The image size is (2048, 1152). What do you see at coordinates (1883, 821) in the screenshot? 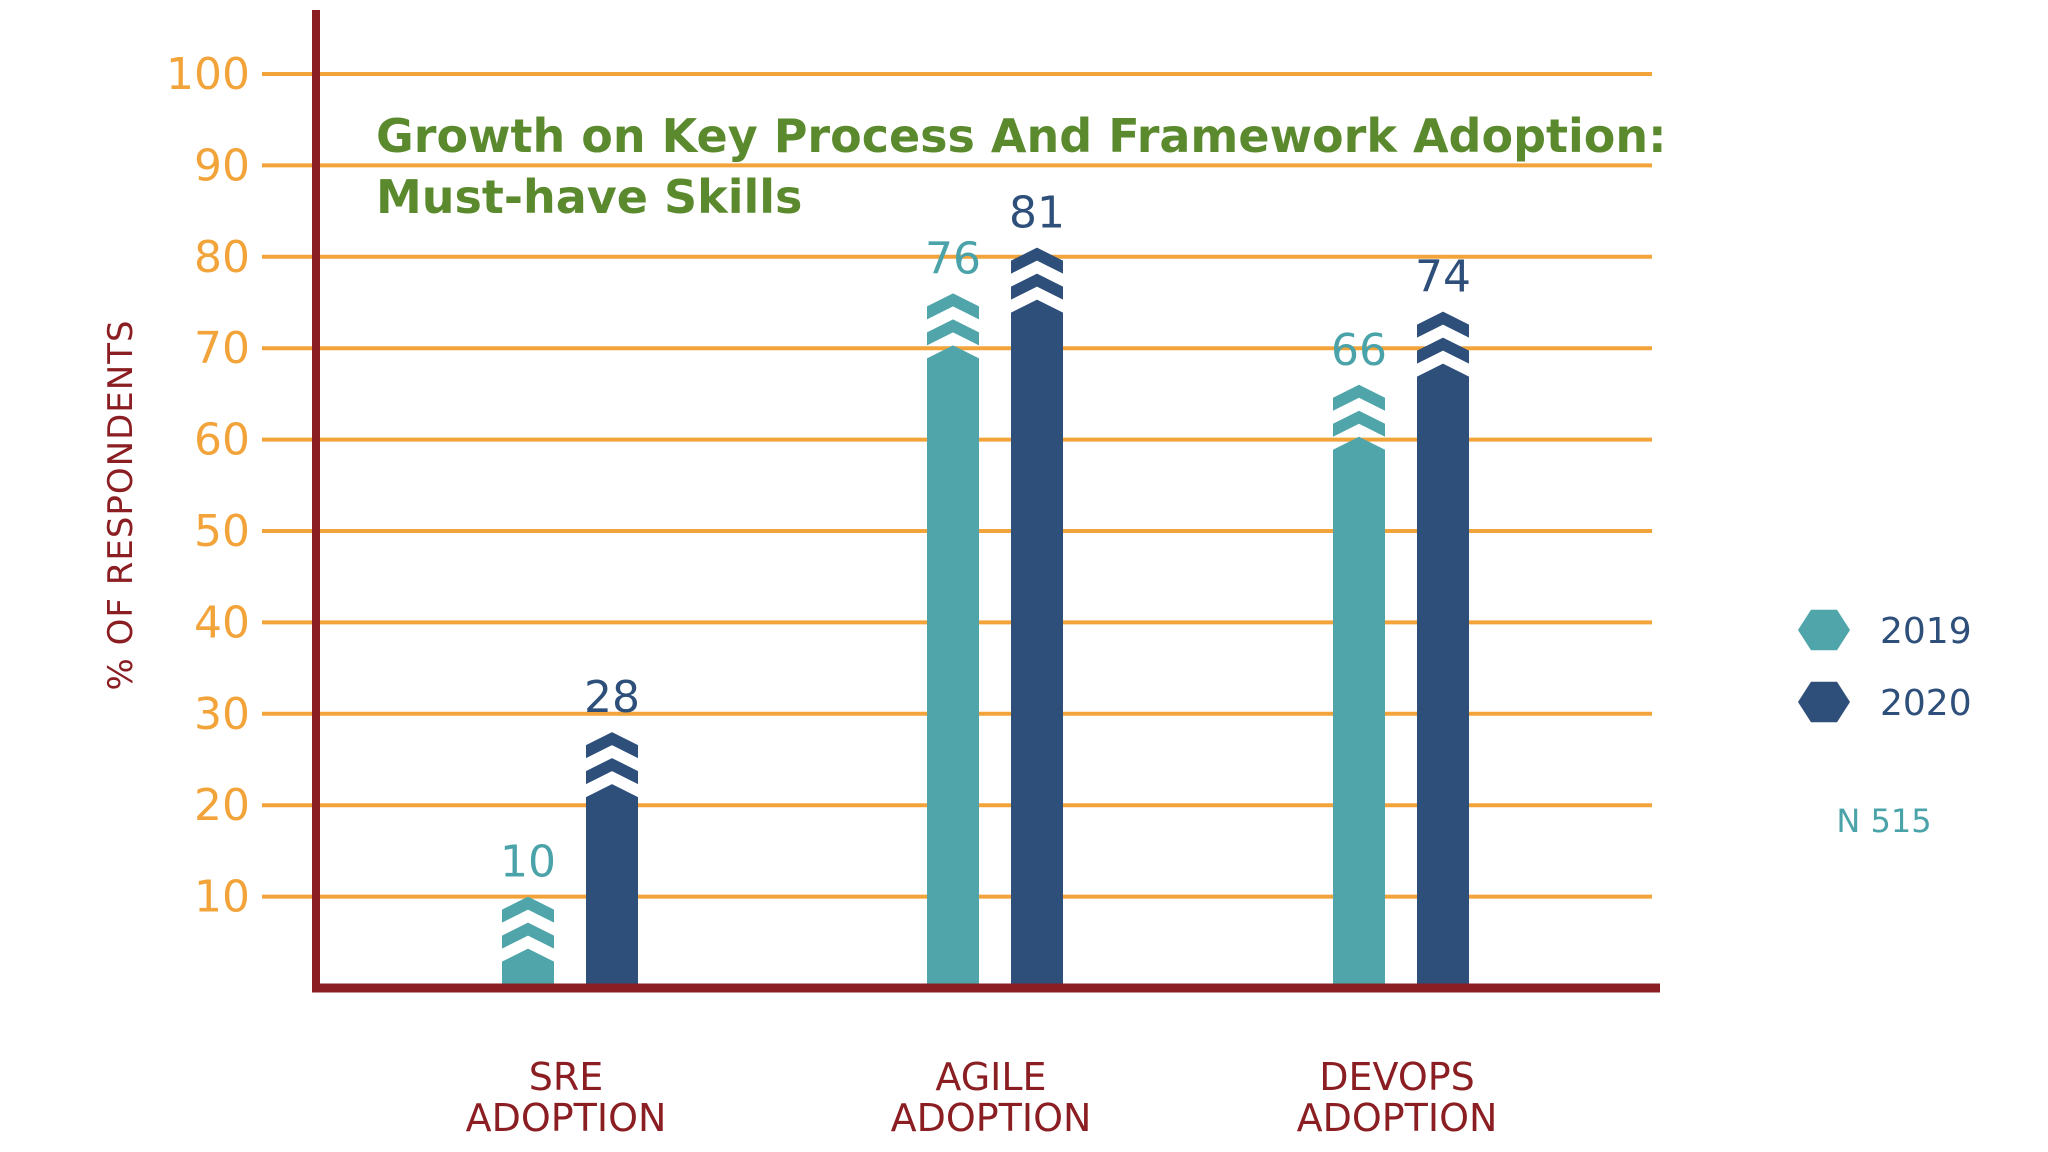
I see `sample-size-note: N 515` at bounding box center [1883, 821].